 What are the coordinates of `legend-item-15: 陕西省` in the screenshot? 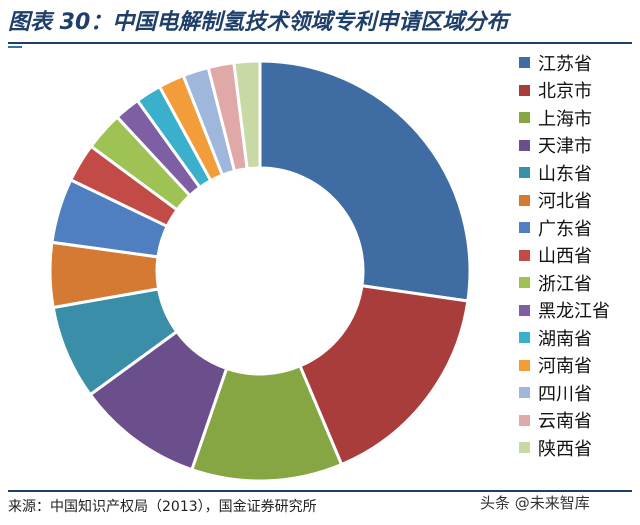 It's located at (578, 448).